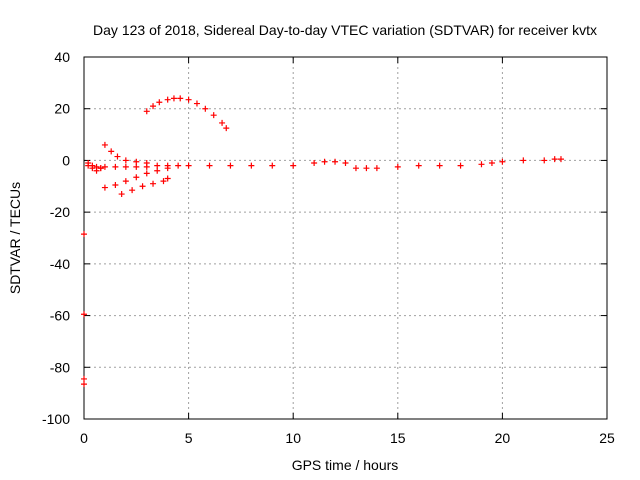 This screenshot has width=640, height=480. Describe the element at coordinates (189, 438) in the screenshot. I see `x-tick-label: 5` at that location.